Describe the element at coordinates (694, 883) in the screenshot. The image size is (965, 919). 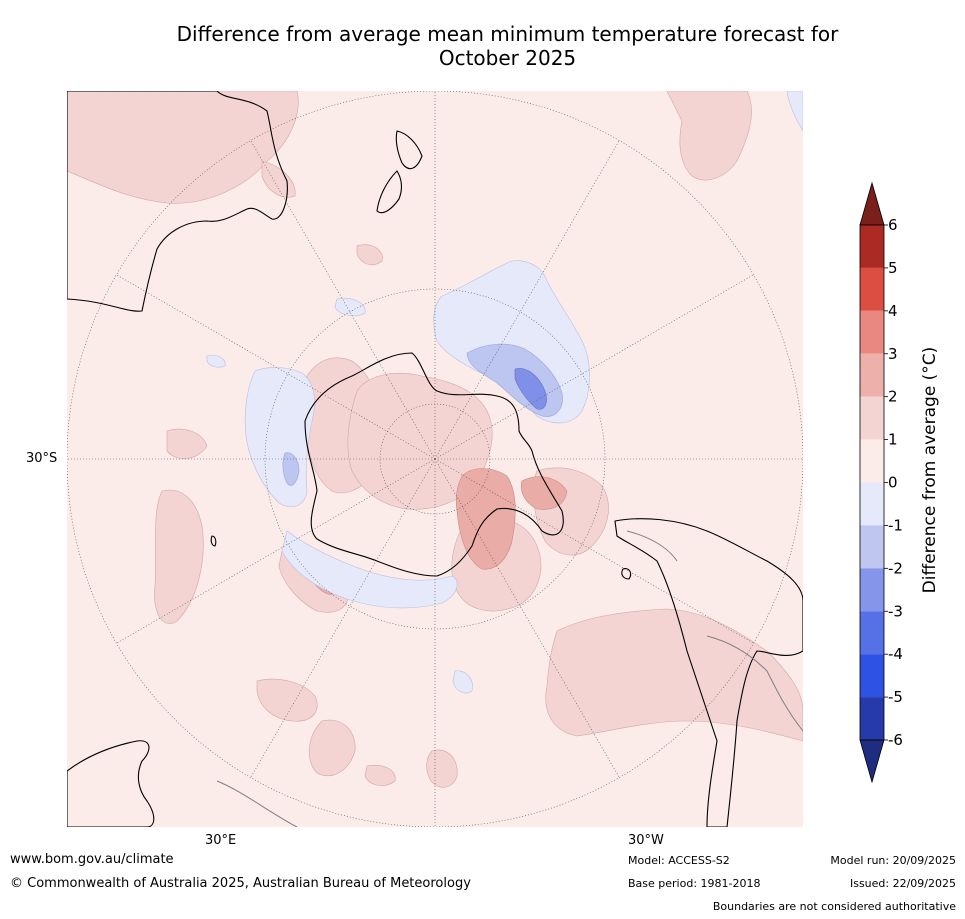
I see `footer-base-period: Base period: 1981-2018` at that location.